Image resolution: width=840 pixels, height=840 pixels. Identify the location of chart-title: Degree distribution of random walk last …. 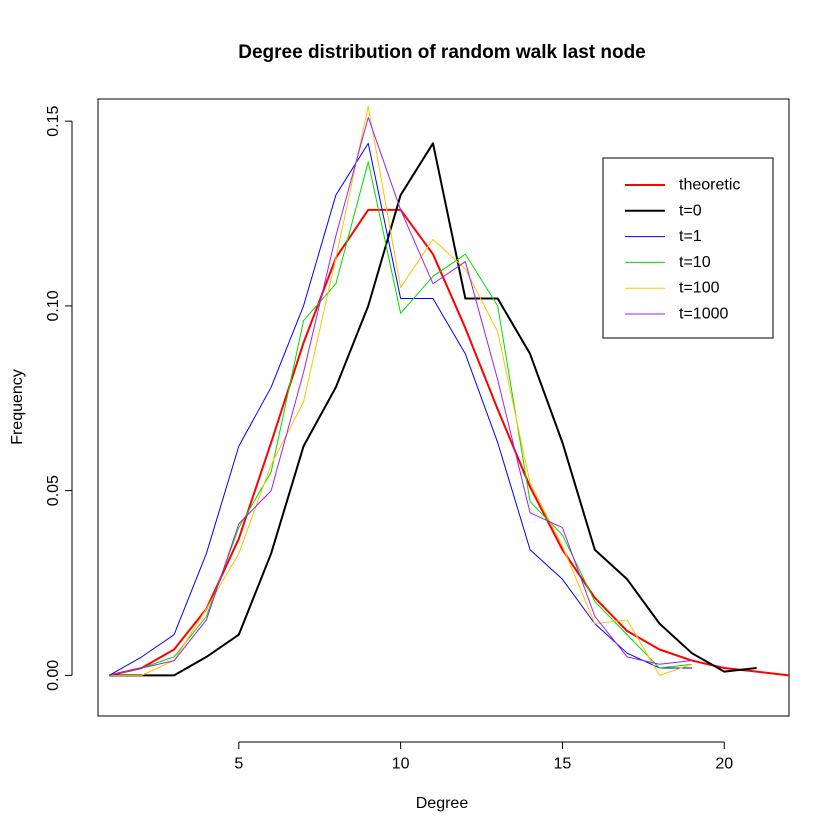
(442, 52).